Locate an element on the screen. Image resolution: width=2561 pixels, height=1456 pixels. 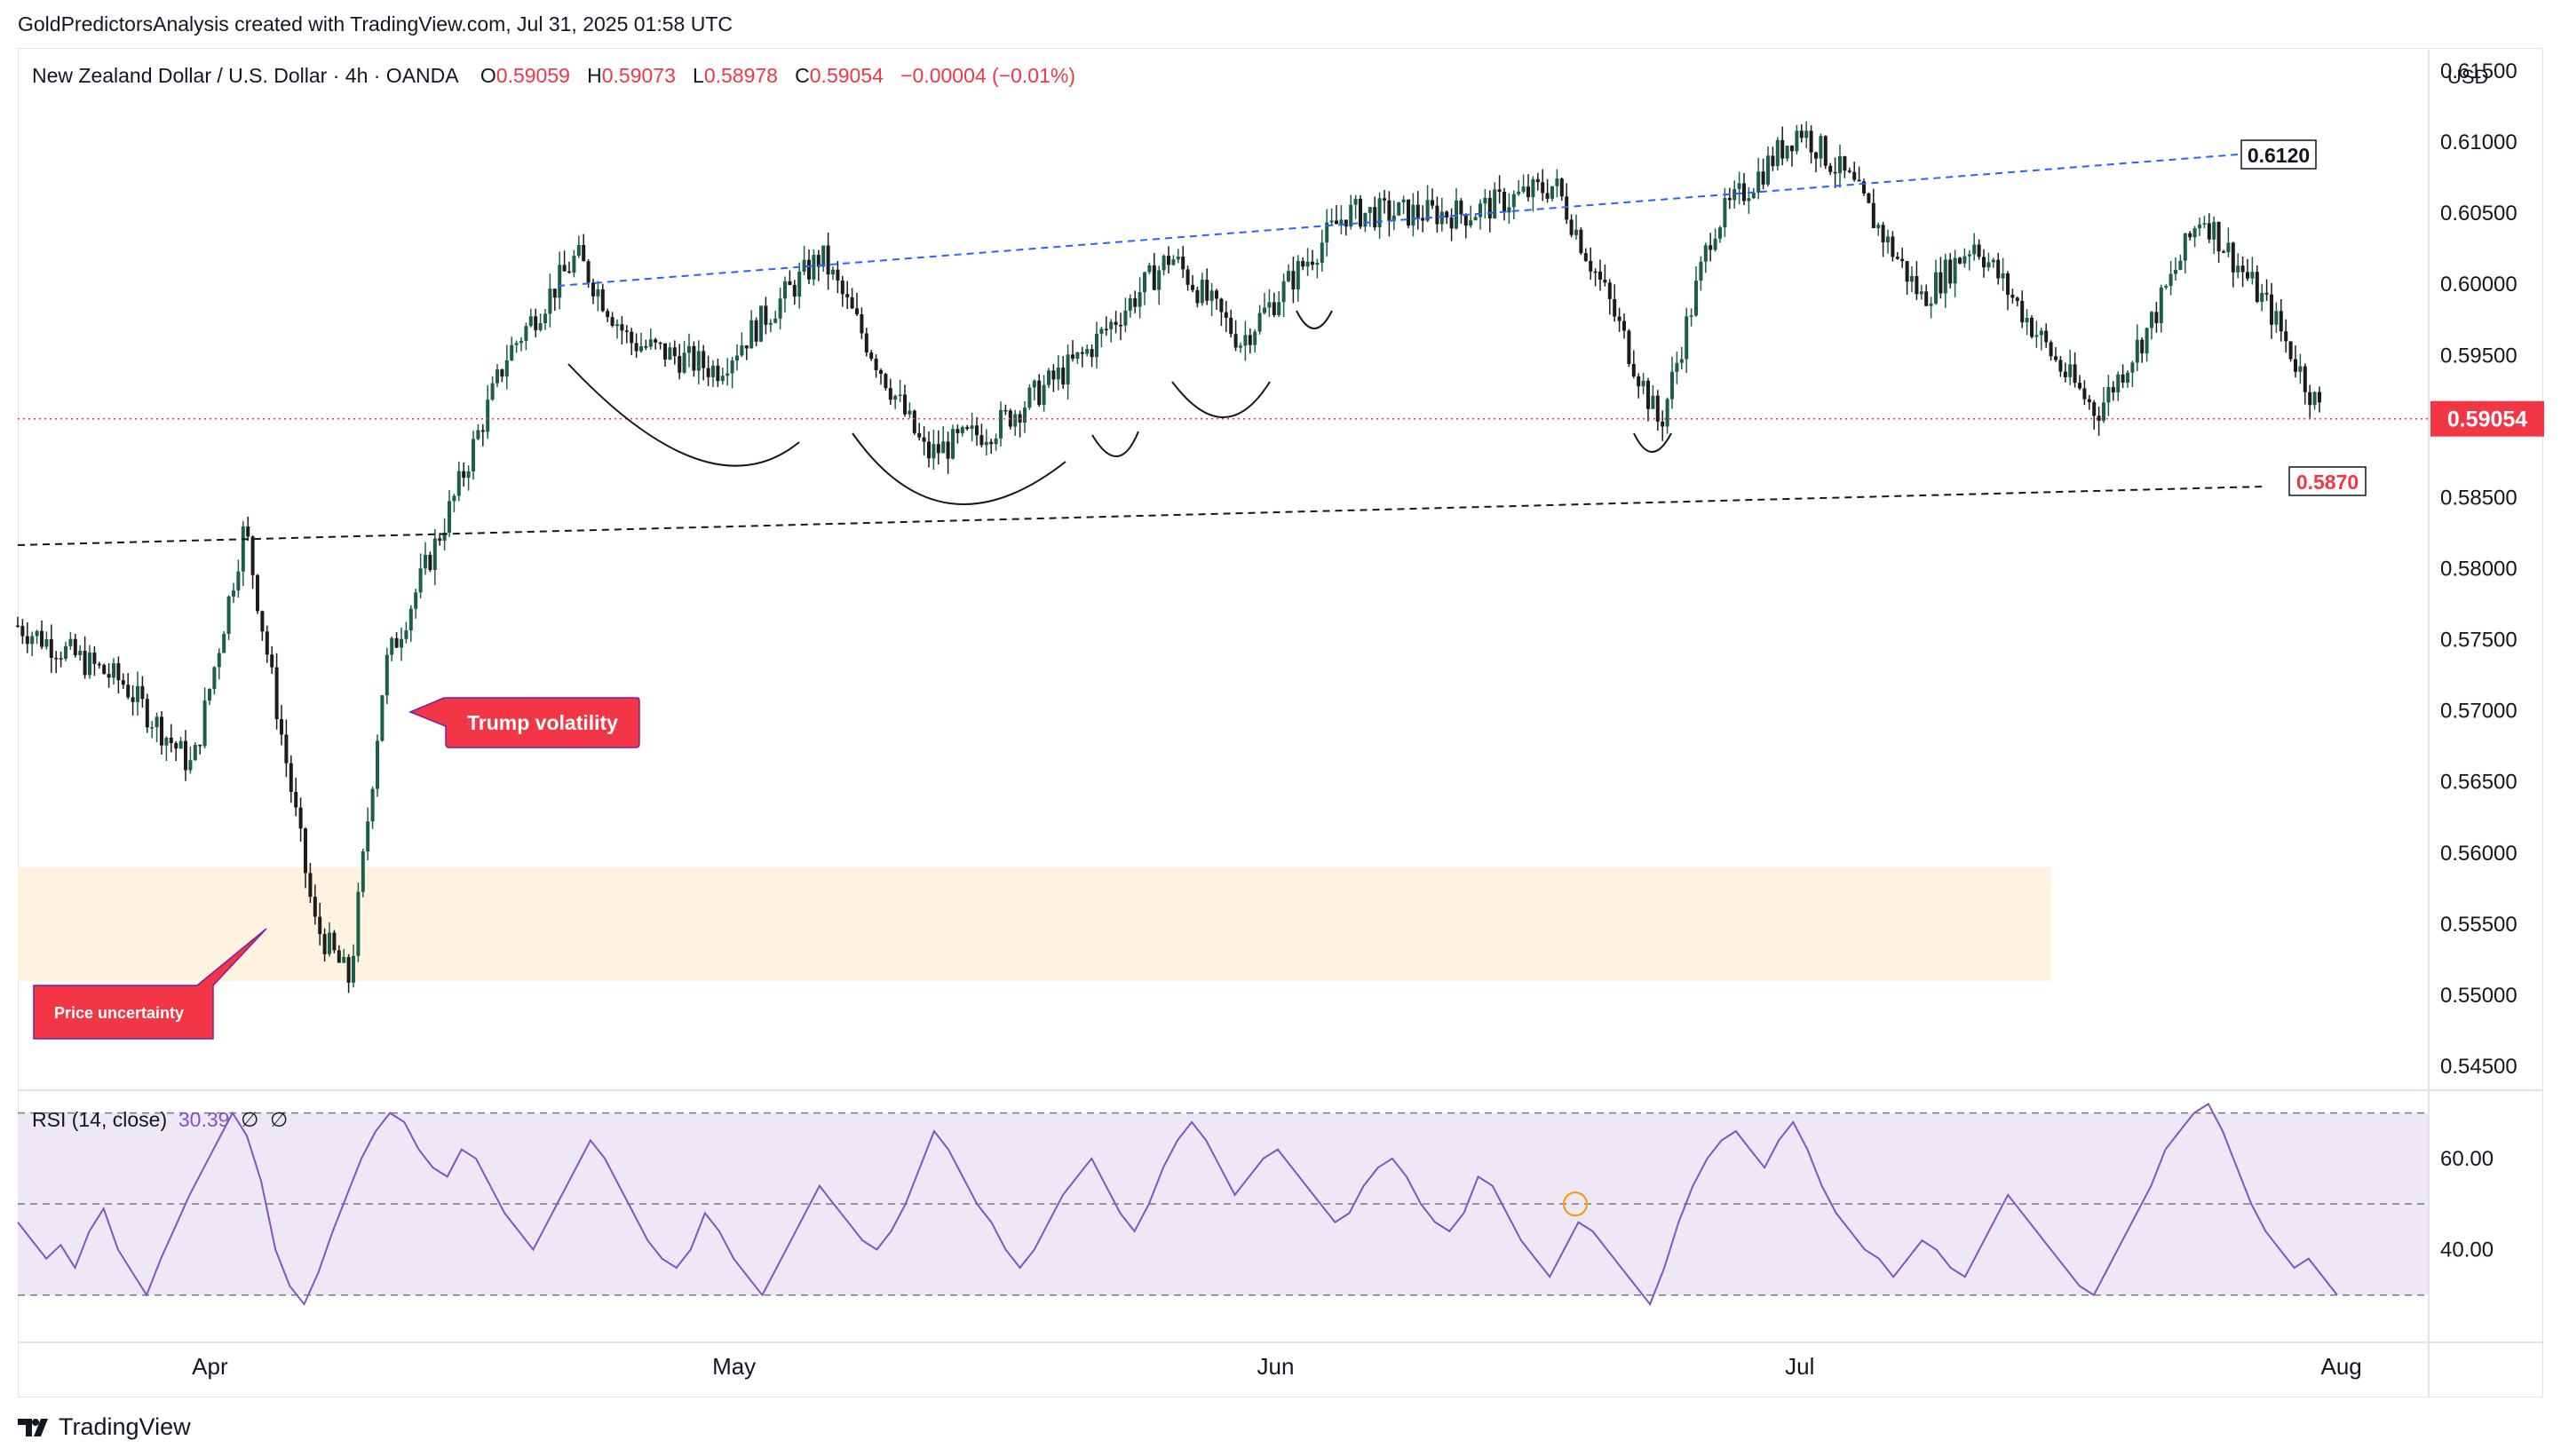
open-label: O is located at coordinates (488, 75).